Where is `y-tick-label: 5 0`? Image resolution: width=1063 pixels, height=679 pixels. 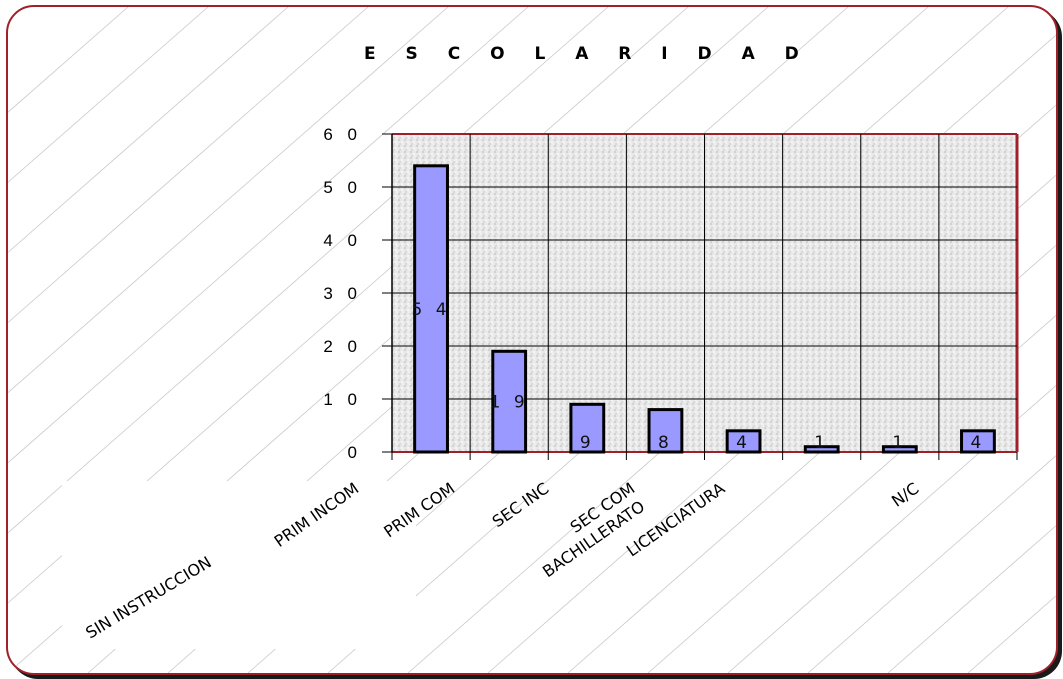 y-tick-label: 5 0 is located at coordinates (342, 187).